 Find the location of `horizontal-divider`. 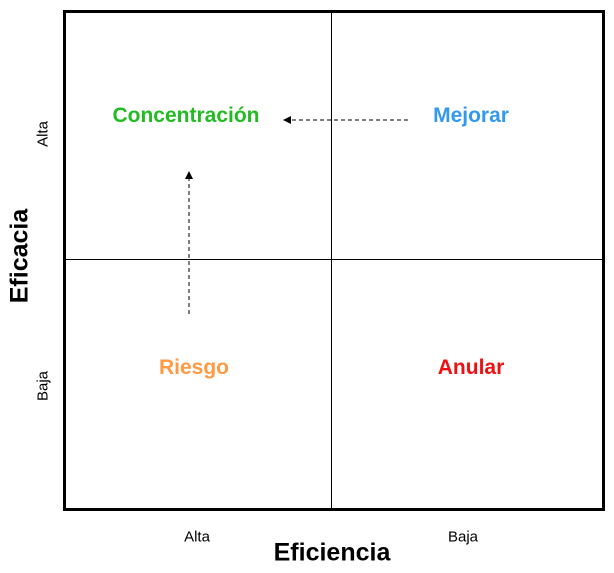

horizontal-divider is located at coordinates (332, 259).